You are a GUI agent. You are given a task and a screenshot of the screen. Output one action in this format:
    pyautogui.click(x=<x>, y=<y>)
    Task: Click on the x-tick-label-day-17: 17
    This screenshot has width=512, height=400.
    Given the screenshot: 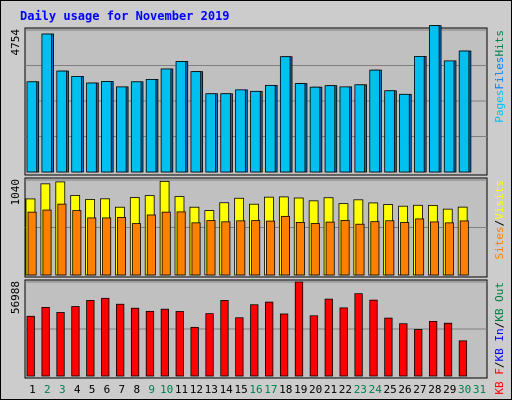 What is the action you would take?
    pyautogui.click(x=270, y=389)
    